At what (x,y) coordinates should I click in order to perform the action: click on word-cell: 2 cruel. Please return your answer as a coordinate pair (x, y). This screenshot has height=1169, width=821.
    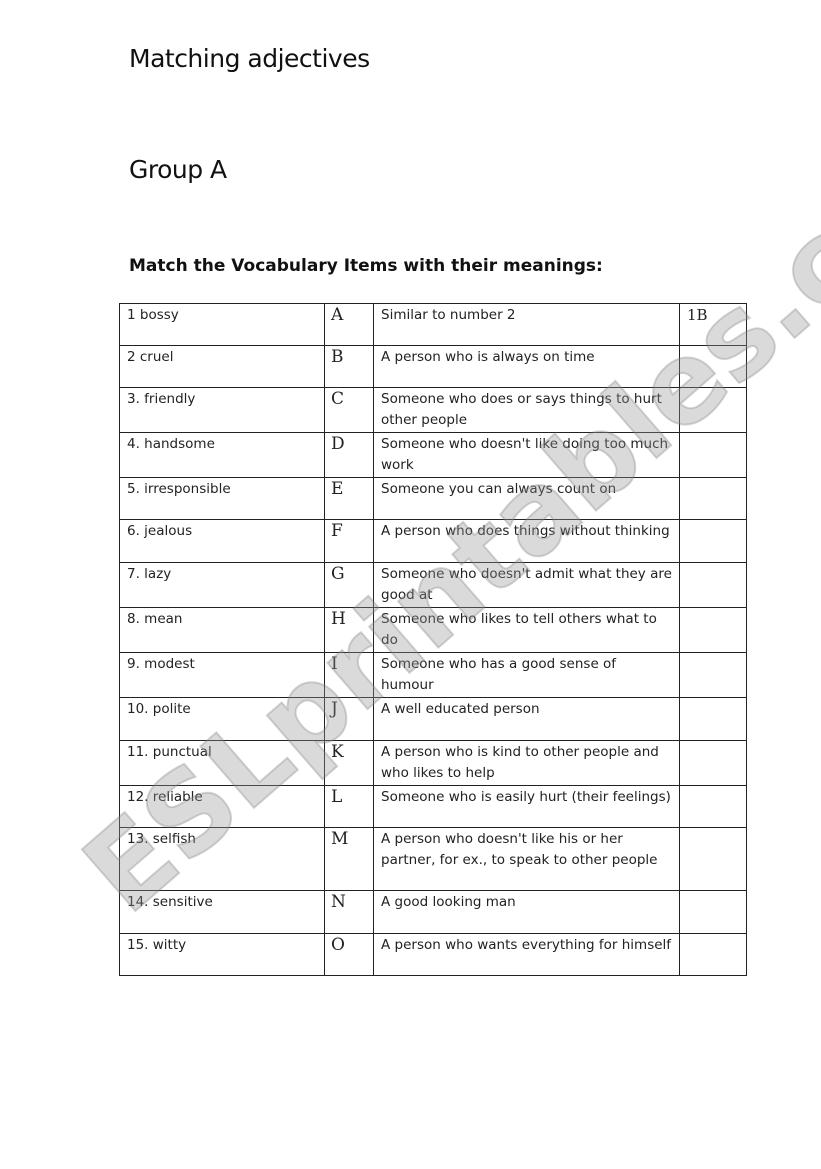
    Looking at the image, I should click on (222, 366).